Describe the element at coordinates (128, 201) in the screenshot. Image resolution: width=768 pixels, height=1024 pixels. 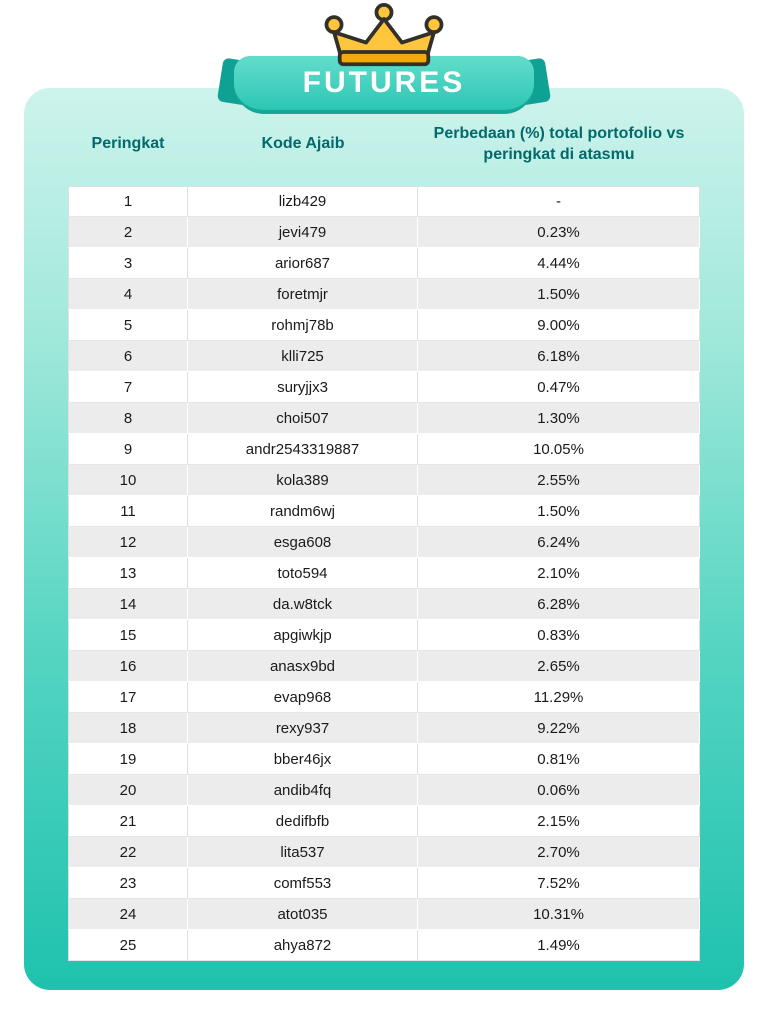
I see `cell-rank: 1` at that location.